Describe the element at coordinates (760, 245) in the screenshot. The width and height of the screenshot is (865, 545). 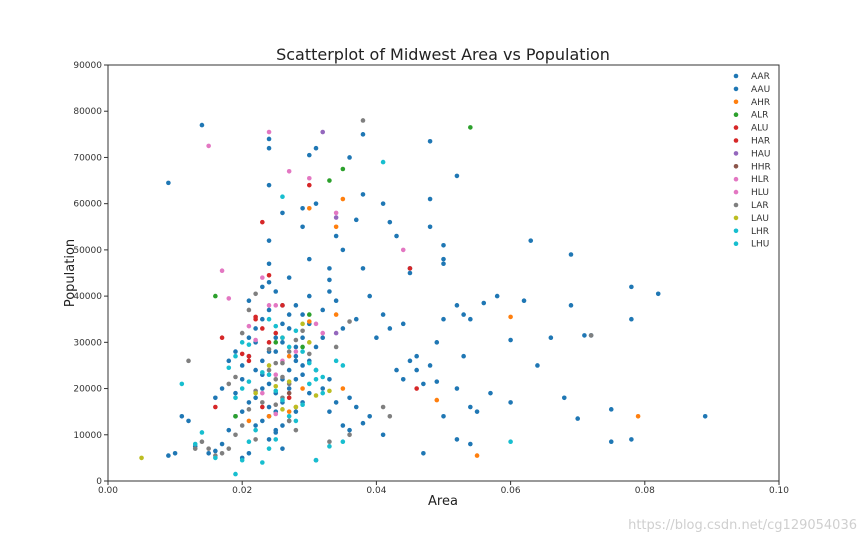
I see `legend-label-lhu: LHU` at that location.